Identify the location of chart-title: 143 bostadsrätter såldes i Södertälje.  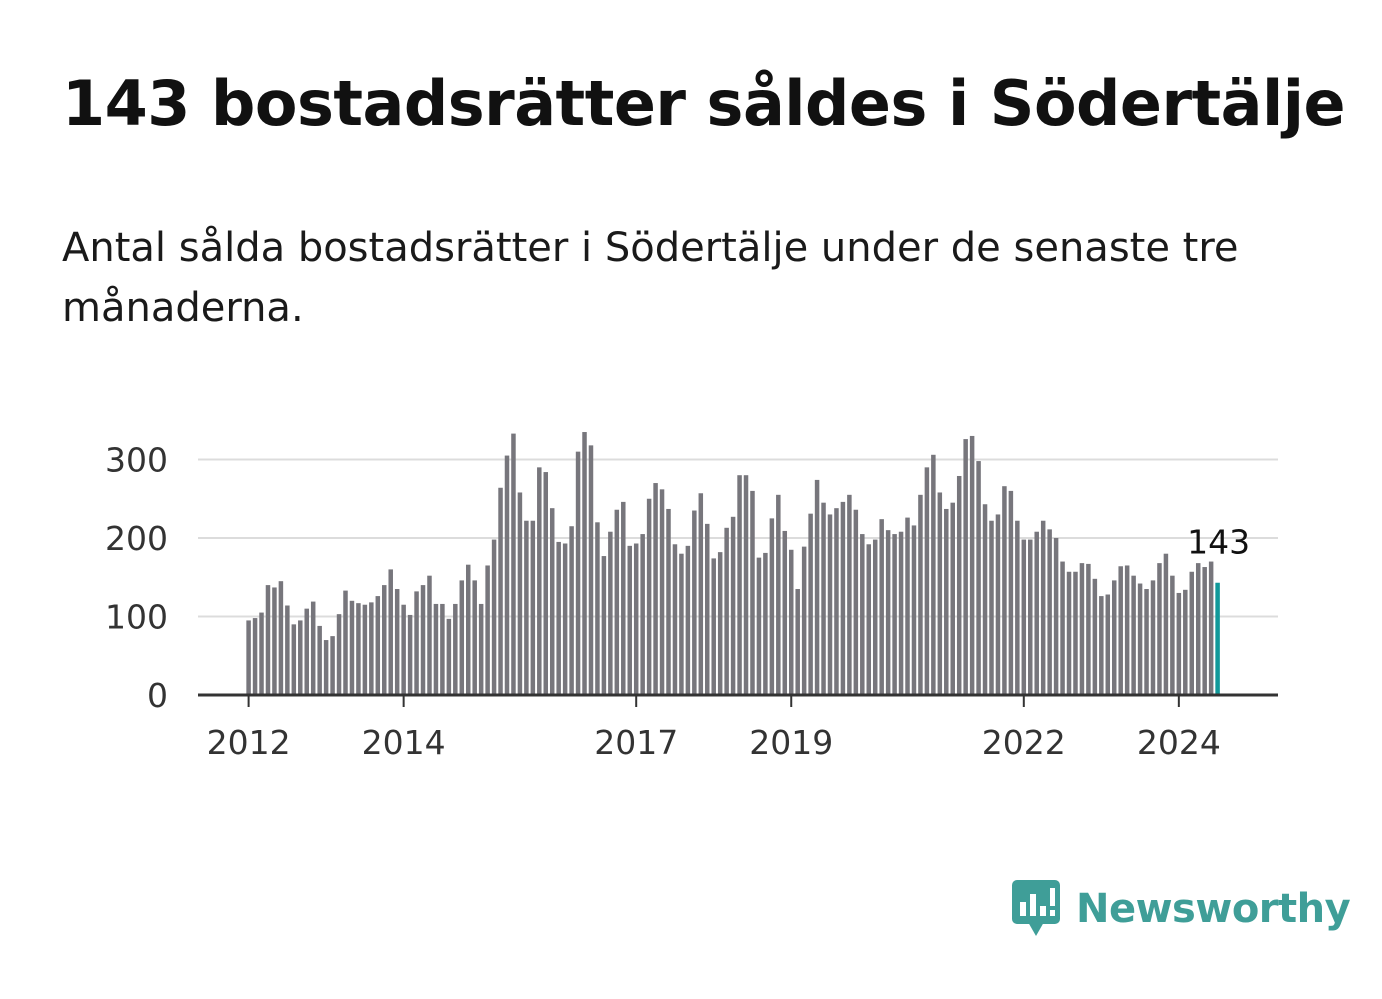
(704, 103).